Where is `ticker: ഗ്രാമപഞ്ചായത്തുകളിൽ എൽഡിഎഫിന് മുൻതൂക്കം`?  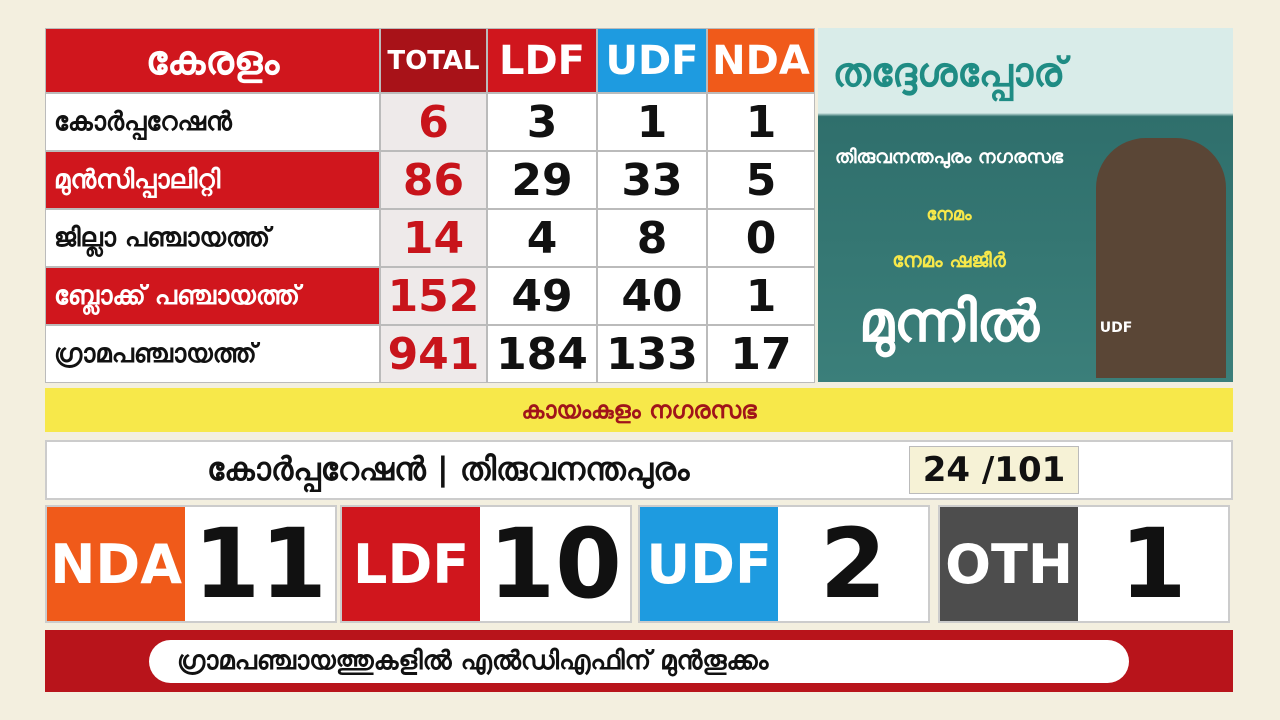
ticker: ഗ്രാമപഞ്ചായത്തുകളിൽ എൽഡിഎഫിന് മുൻതൂക്കം is located at coordinates (639, 661).